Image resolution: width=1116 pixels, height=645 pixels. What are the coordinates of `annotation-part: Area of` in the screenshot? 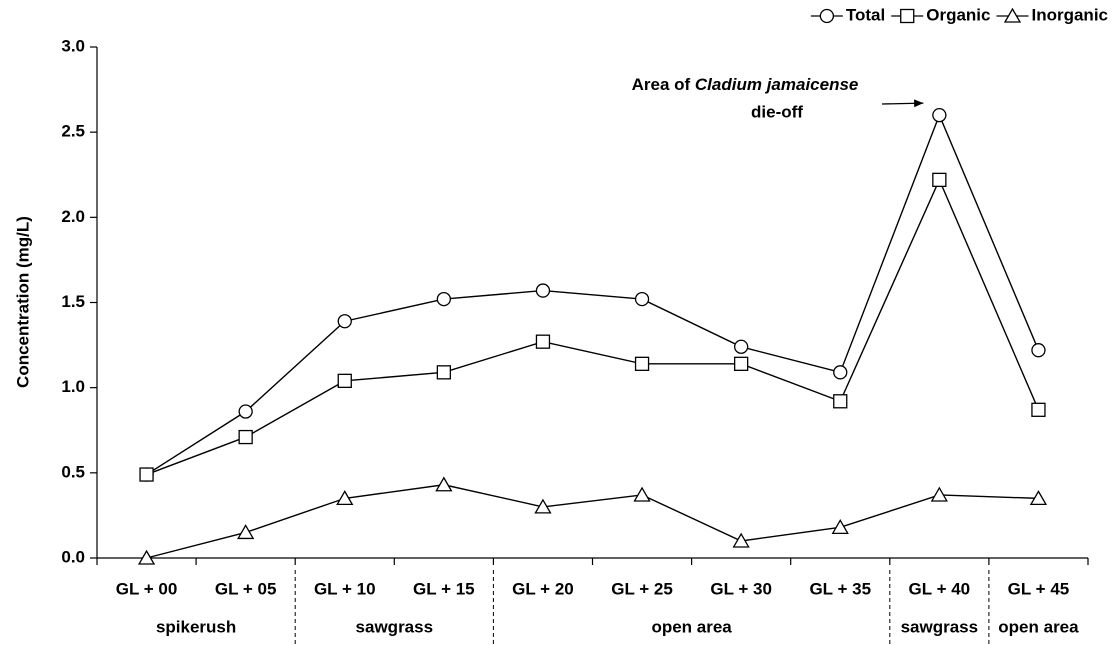 It's located at (663, 84).